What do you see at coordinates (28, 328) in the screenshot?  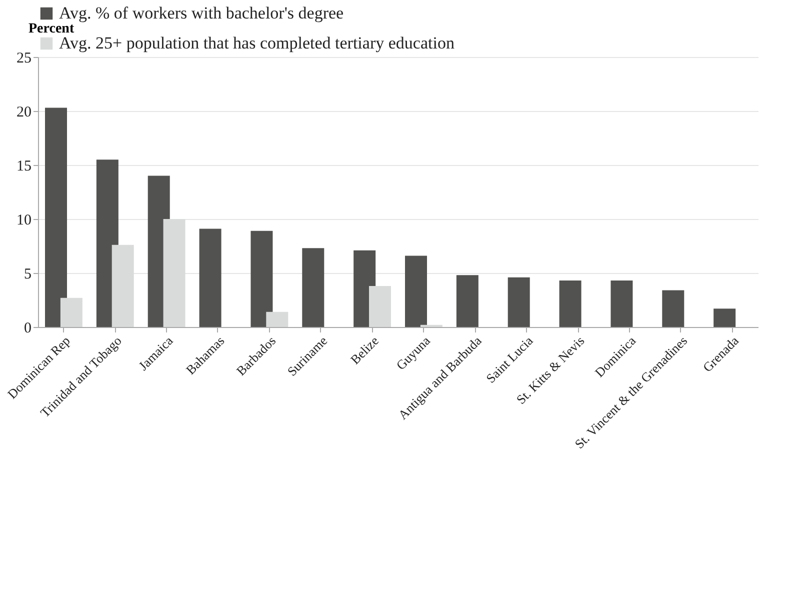 I see `y-tick-label: 0` at bounding box center [28, 328].